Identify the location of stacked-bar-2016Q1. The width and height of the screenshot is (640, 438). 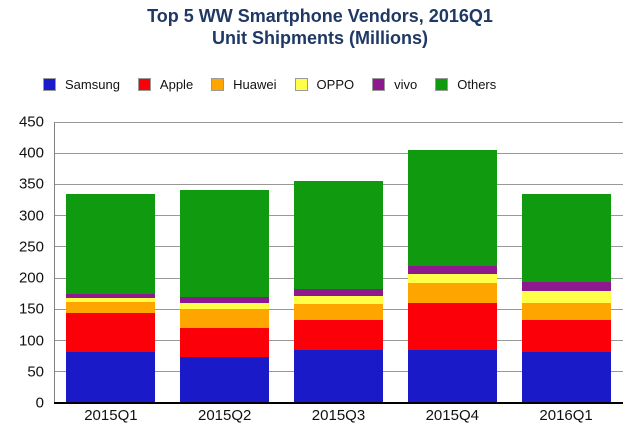
(566, 298).